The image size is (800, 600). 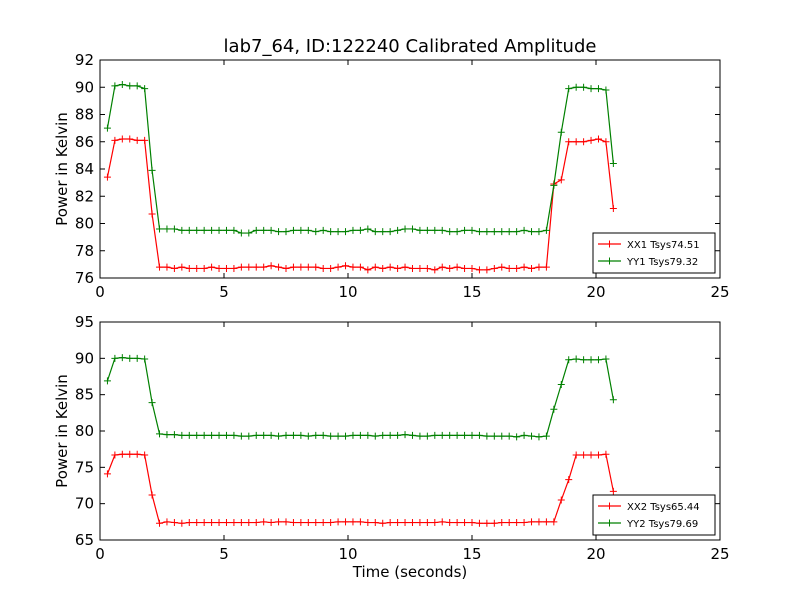 I want to click on bottom-legend: XX2 Tsys65.44 YY2 Tsys79.69, so click(x=654, y=515).